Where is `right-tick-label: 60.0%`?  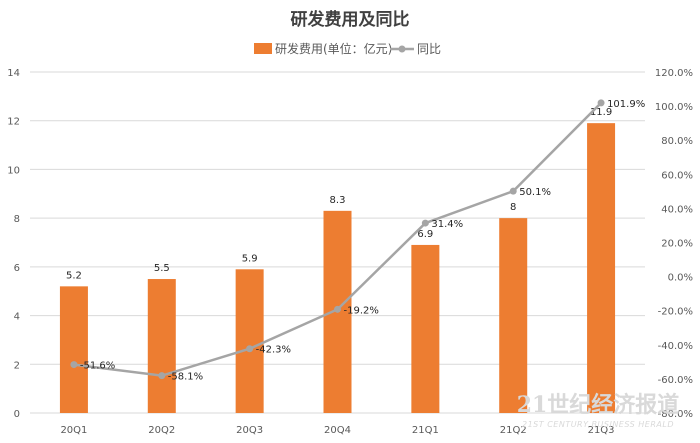 right-tick-label: 60.0% is located at coordinates (677, 175).